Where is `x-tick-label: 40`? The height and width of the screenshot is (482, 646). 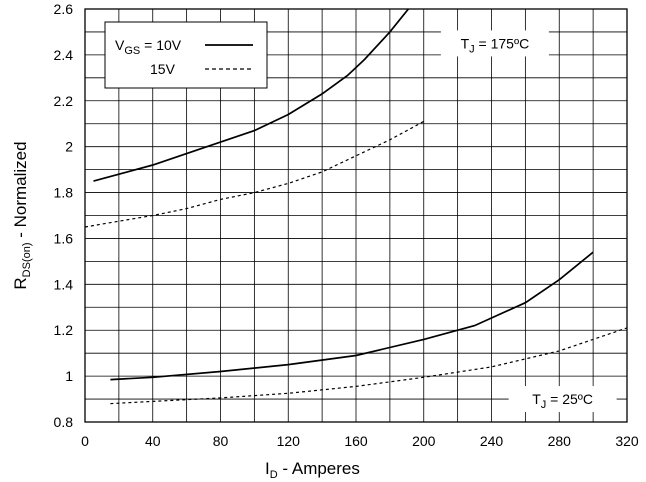
x-tick-label: 40 is located at coordinates (153, 441).